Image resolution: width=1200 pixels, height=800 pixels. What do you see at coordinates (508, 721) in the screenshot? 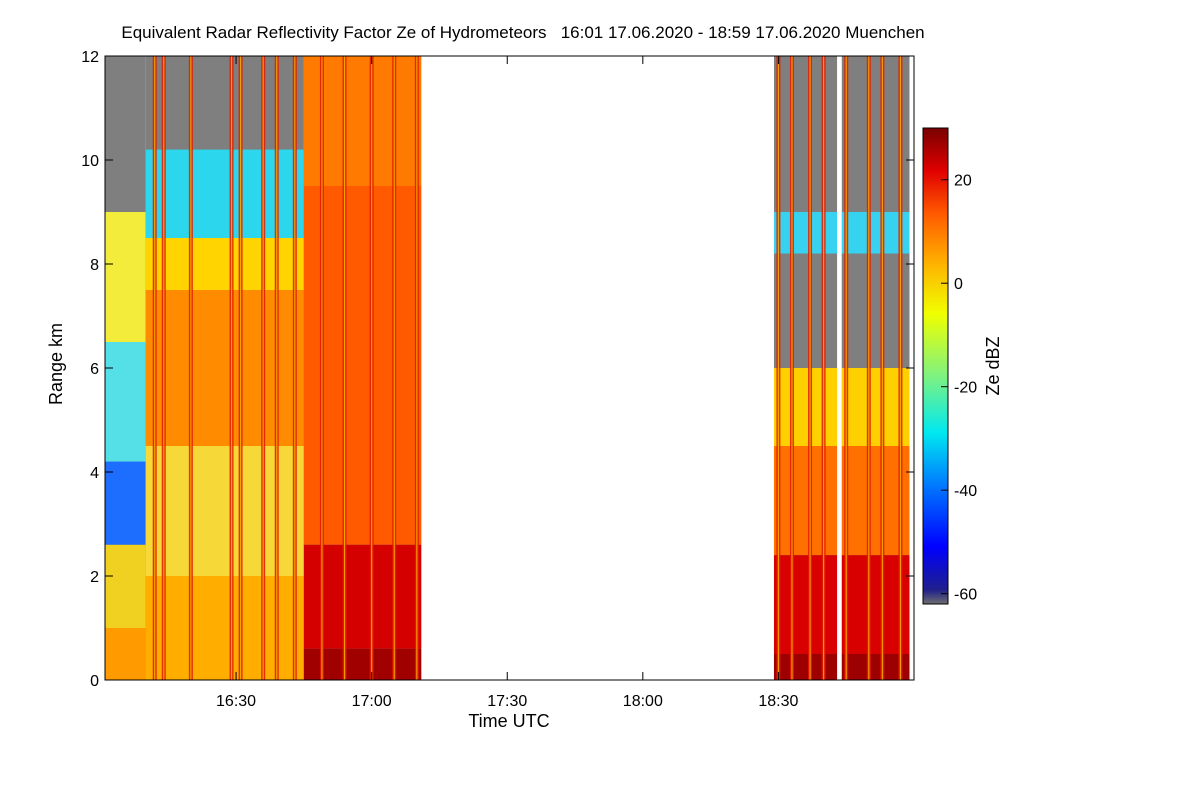
I see `x-axis-label: Time UTC` at bounding box center [508, 721].